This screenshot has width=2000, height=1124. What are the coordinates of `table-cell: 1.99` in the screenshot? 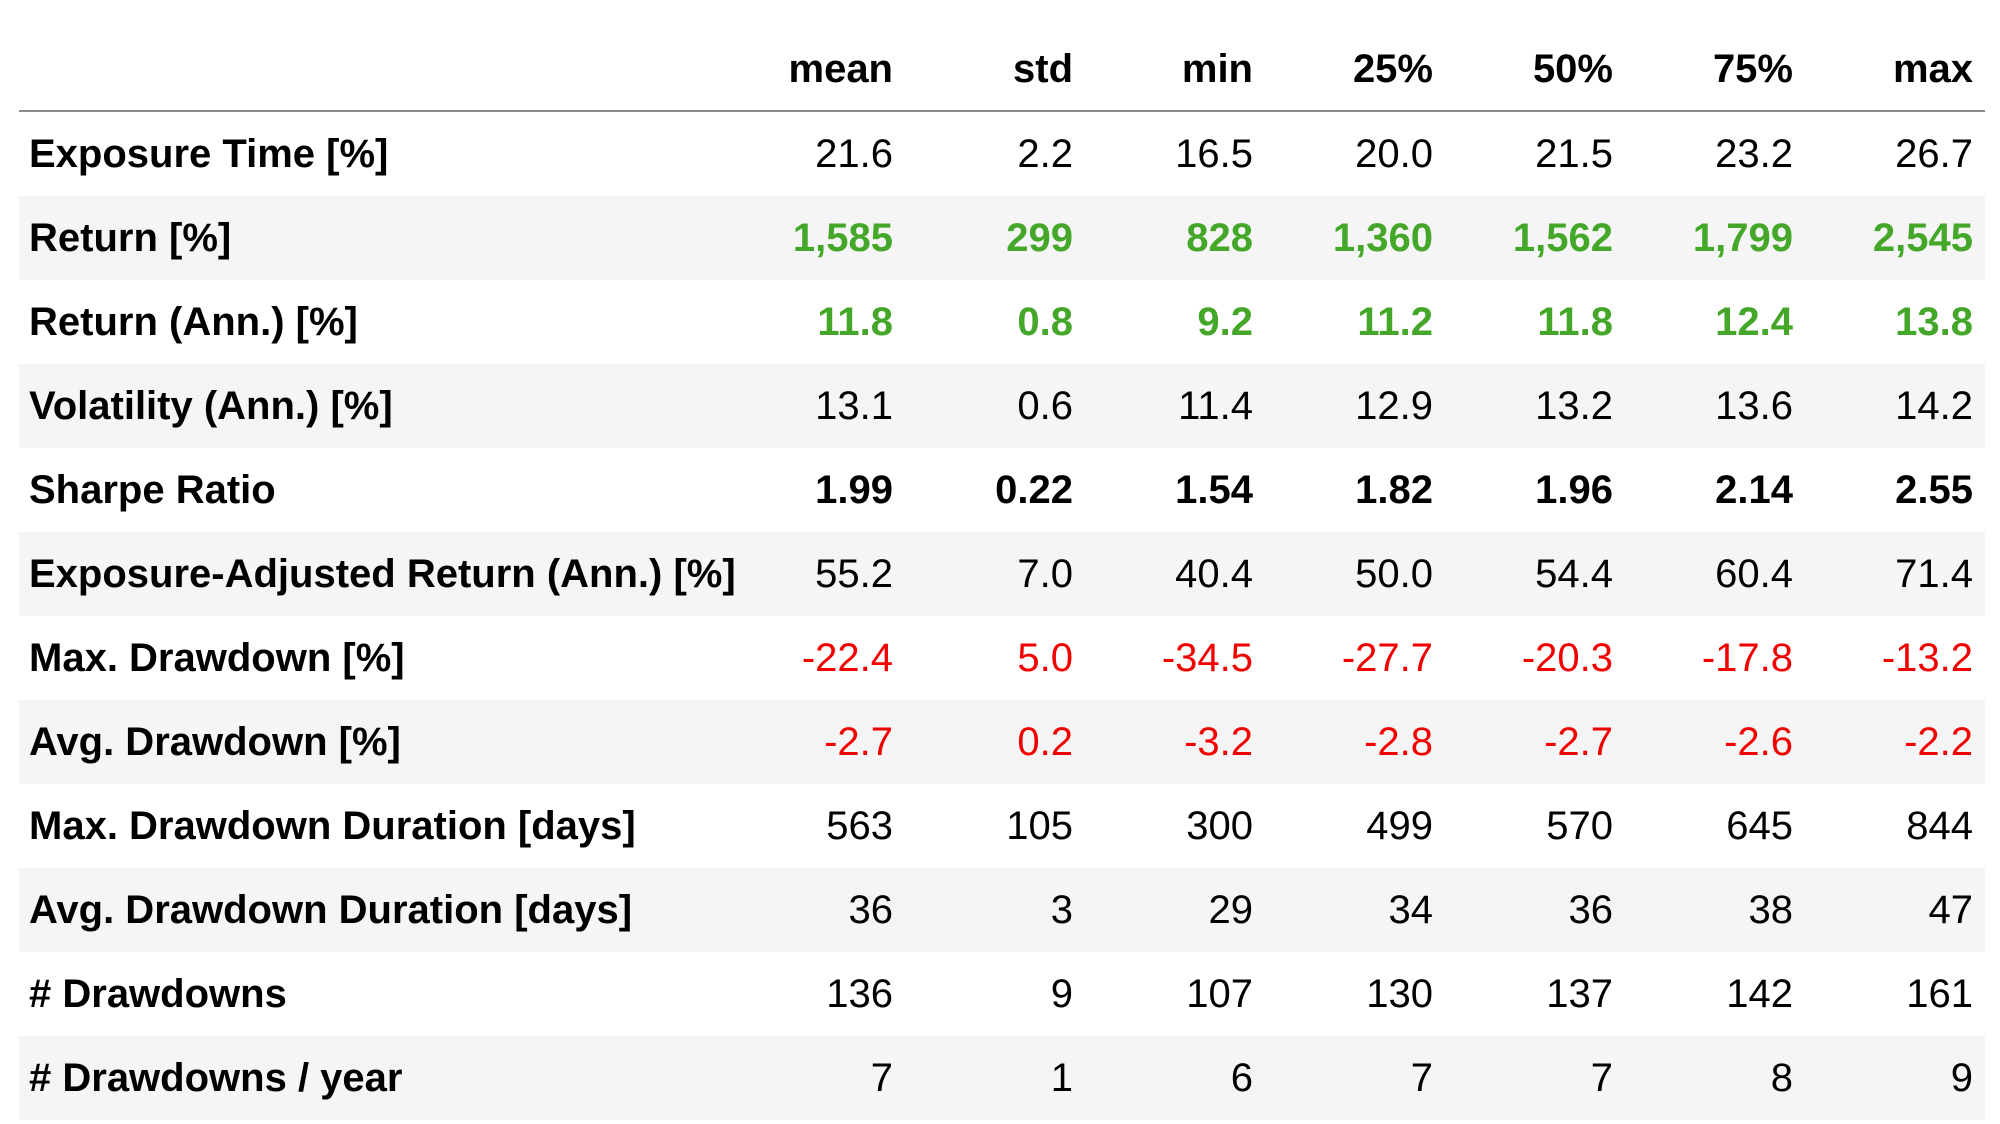 It's located at (815, 490).